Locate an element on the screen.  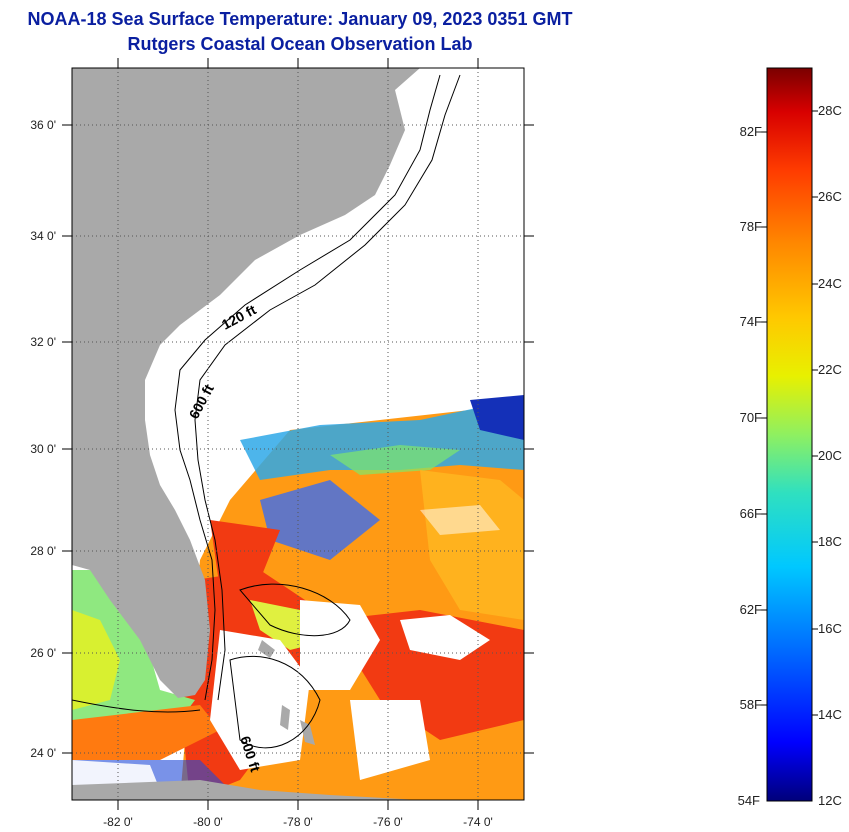
colorbar-c-16: 16C is located at coordinates (830, 628).